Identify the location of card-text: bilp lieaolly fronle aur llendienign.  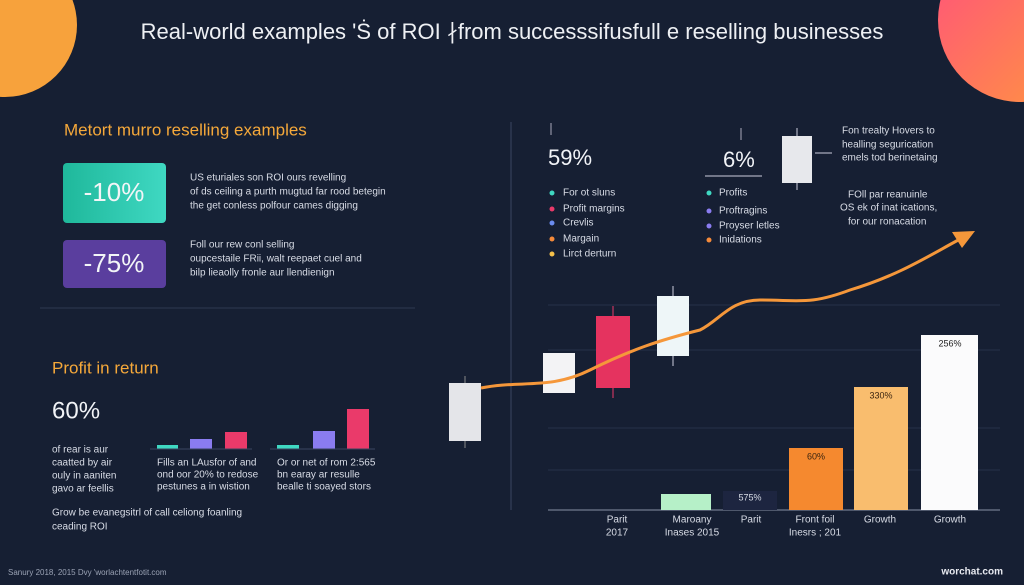
(262, 273).